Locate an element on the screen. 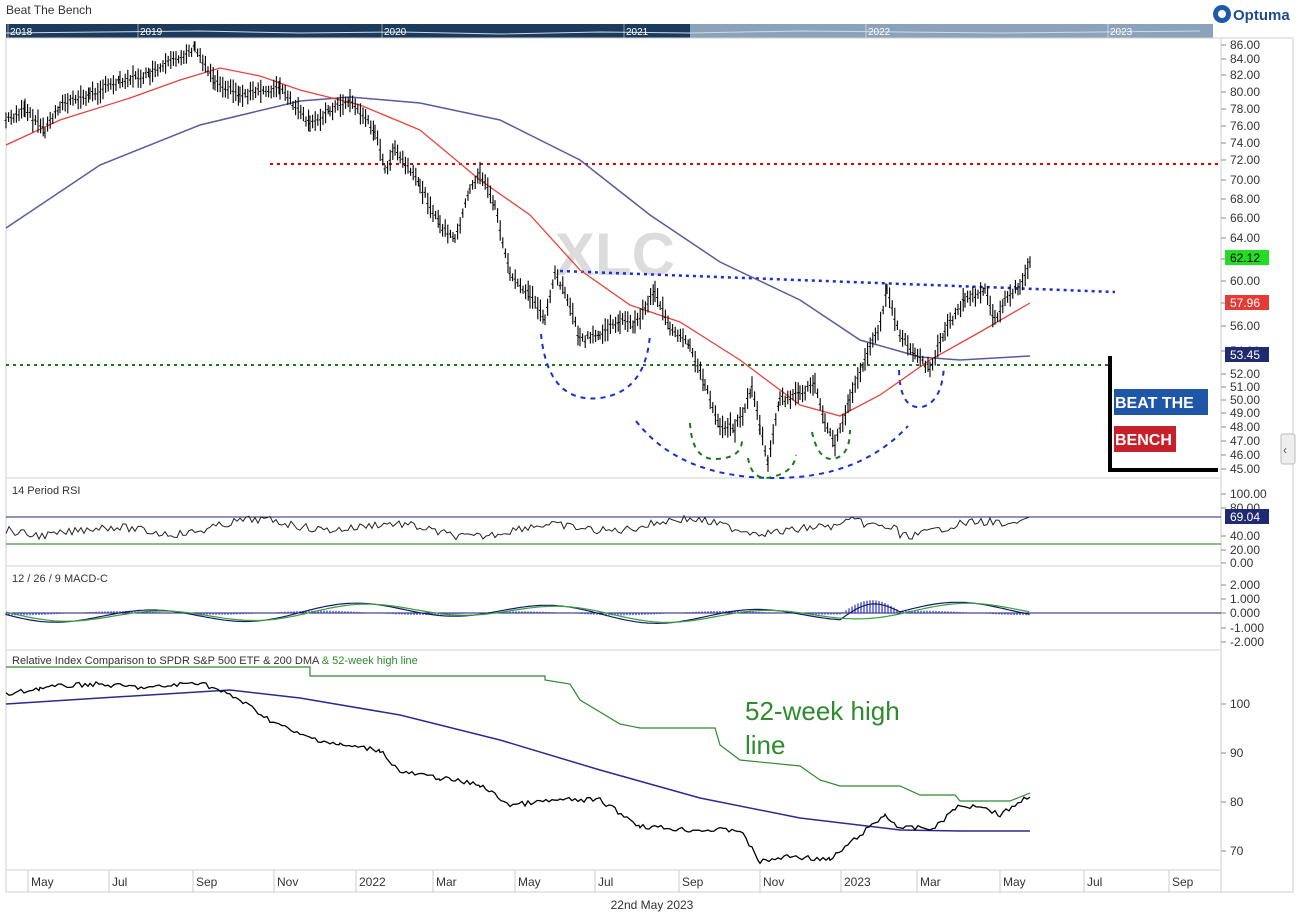  x-tick-label: 2022 is located at coordinates (372, 882).